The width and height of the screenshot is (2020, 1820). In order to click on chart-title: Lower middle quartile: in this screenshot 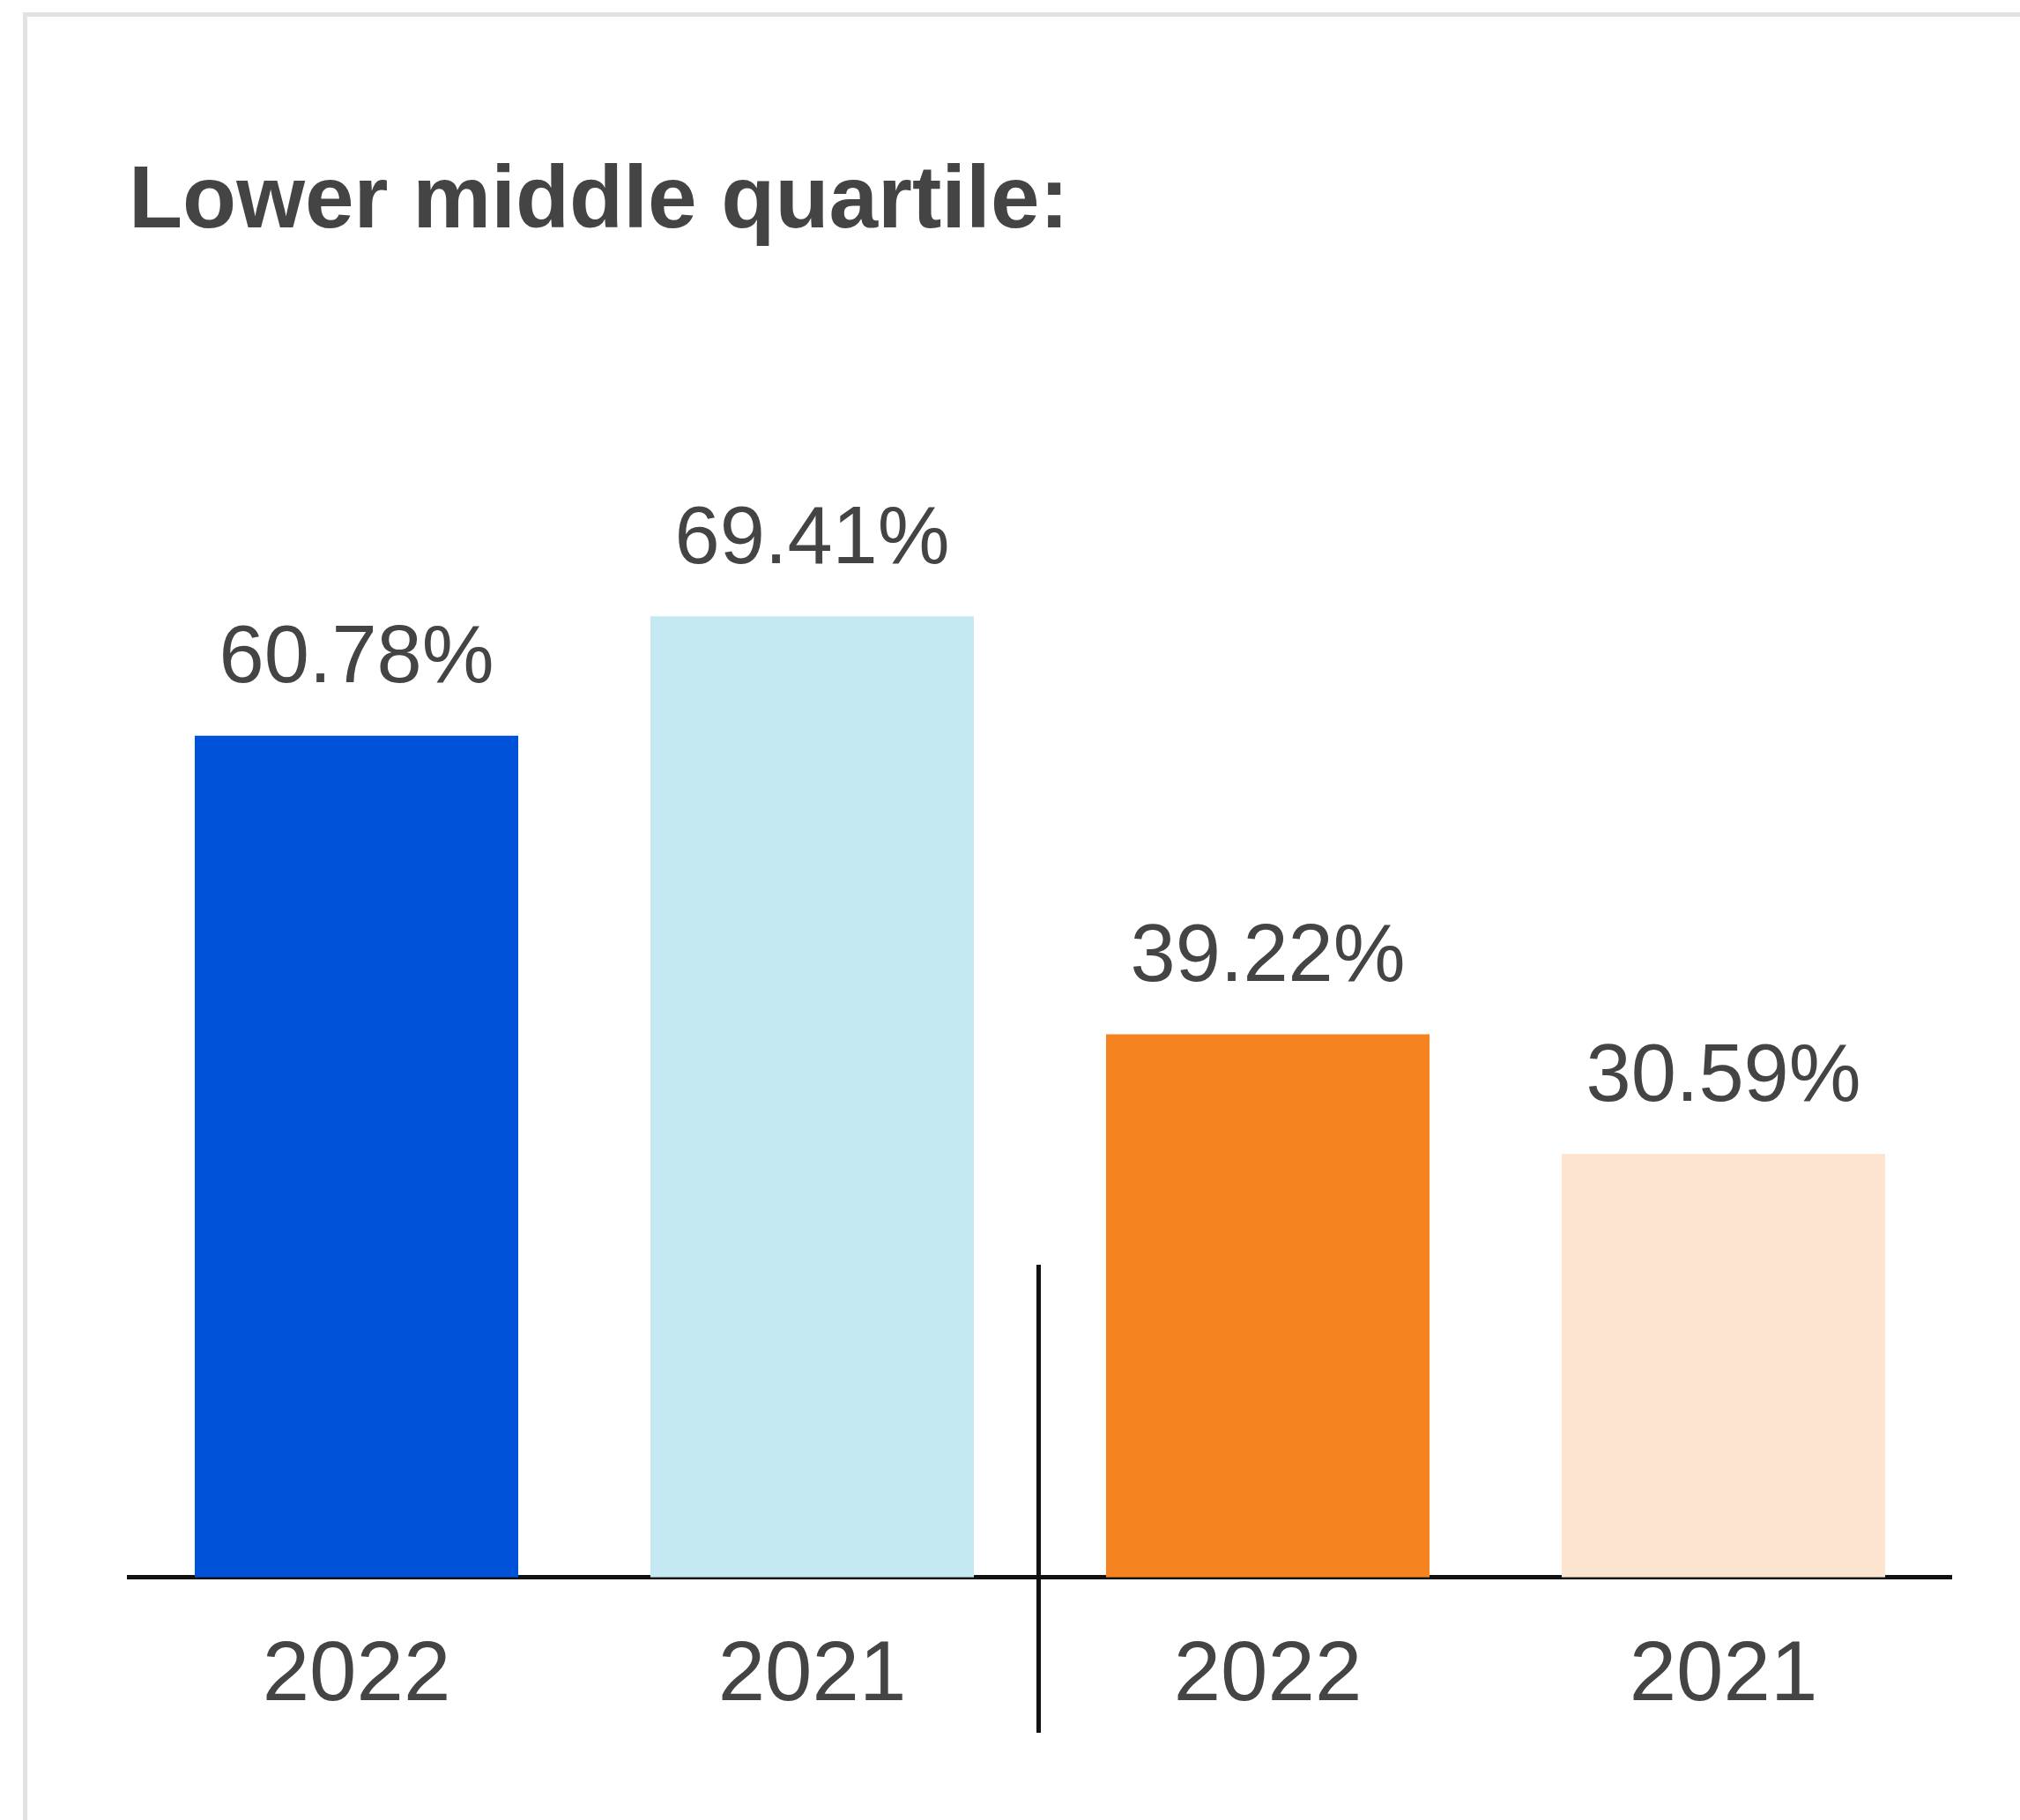, I will do `click(599, 196)`.